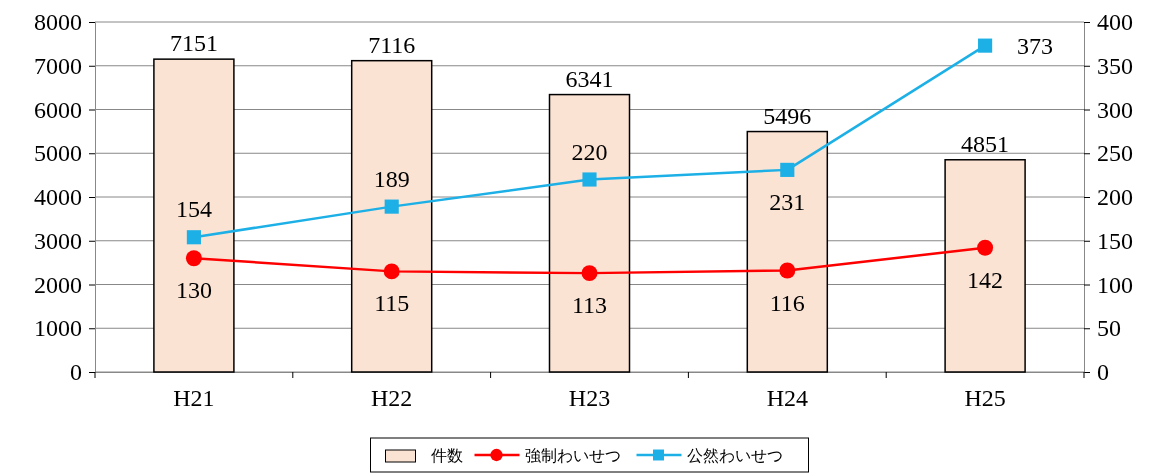 This screenshot has width=1164, height=476. I want to click on x-tick-label: H23, so click(589, 398).